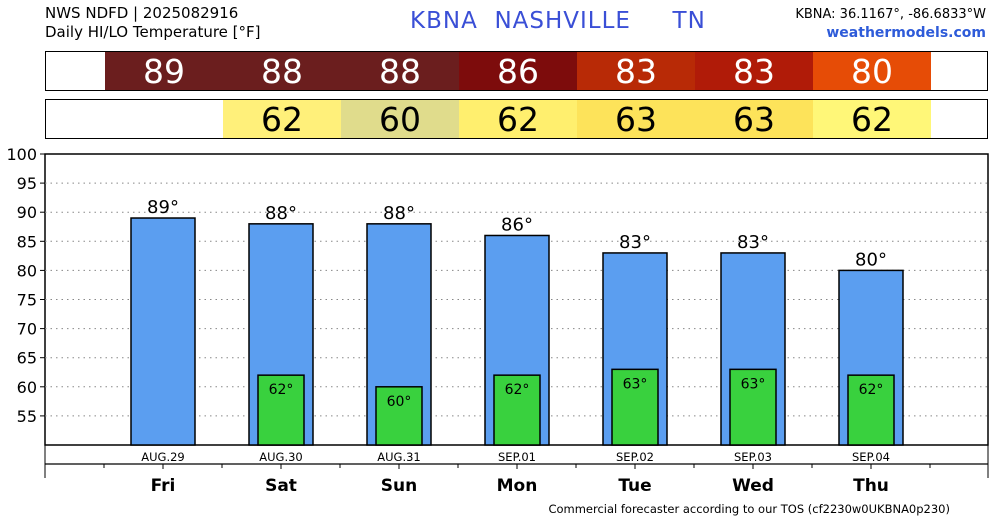 The width and height of the screenshot is (1000, 520). I want to click on high-temp-label: 80°, so click(871, 259).